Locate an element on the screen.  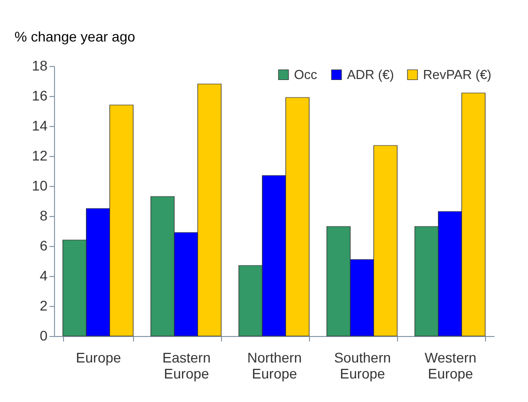
y-tick-label: 0 is located at coordinates (44, 336).